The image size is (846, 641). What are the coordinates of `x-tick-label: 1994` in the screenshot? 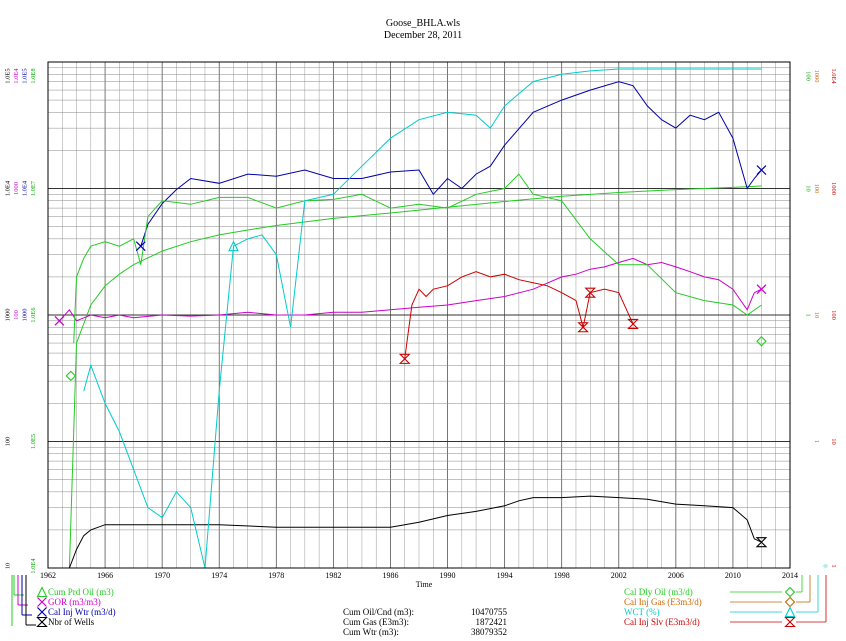 It's located at (505, 575).